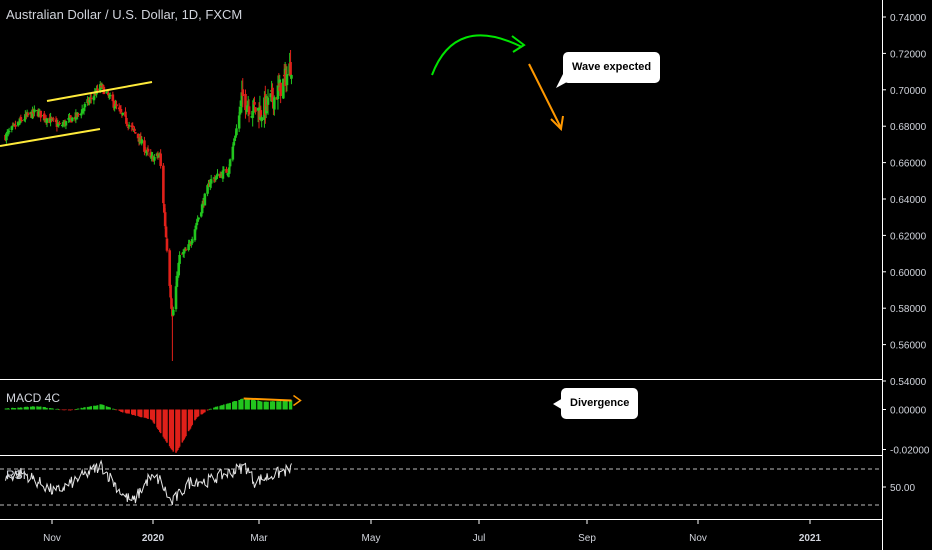 Image resolution: width=932 pixels, height=550 pixels. Describe the element at coordinates (267, 399) in the screenshot. I see `divergence-line` at that location.